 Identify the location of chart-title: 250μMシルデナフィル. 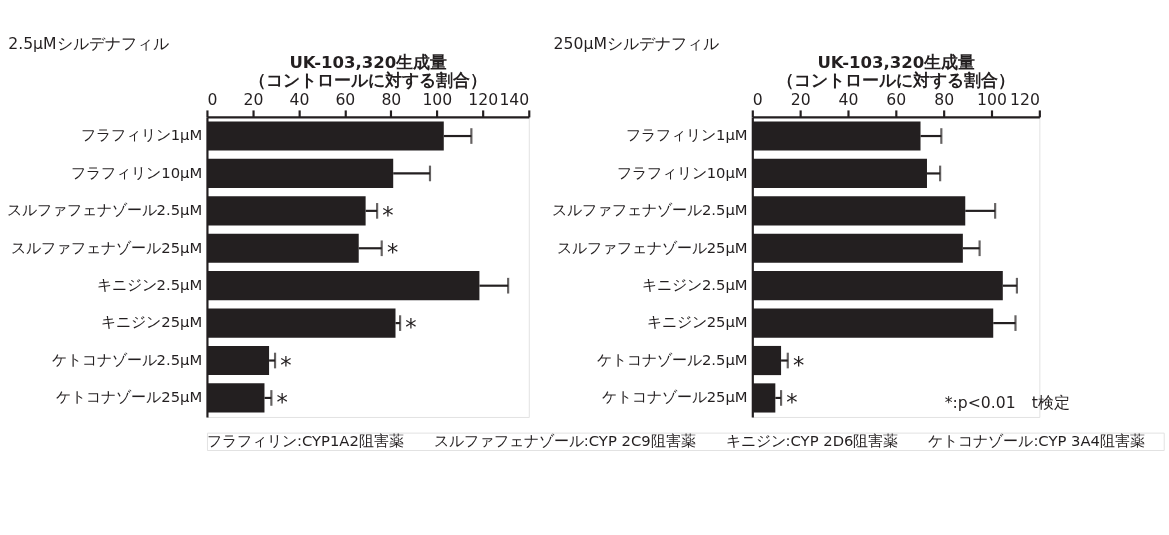
(636, 44).